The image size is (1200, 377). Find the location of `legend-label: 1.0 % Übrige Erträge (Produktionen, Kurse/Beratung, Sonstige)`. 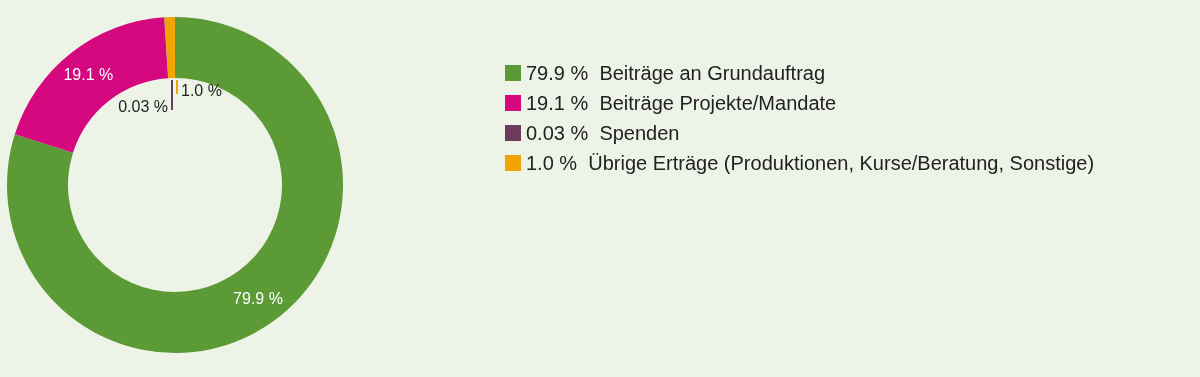

legend-label: 1.0 % Übrige Erträge (Produktionen, Kurse/Beratung, Sonstige) is located at coordinates (810, 163).